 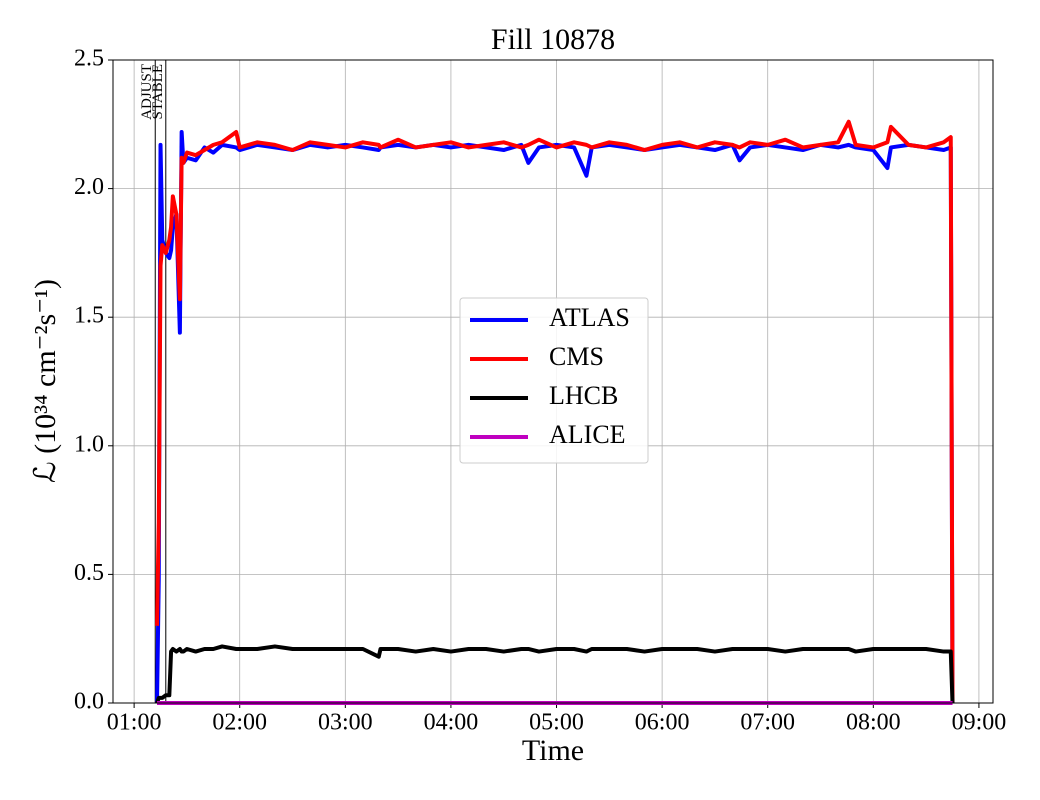 I want to click on x-tick-label: 09:00, so click(x=979, y=723).